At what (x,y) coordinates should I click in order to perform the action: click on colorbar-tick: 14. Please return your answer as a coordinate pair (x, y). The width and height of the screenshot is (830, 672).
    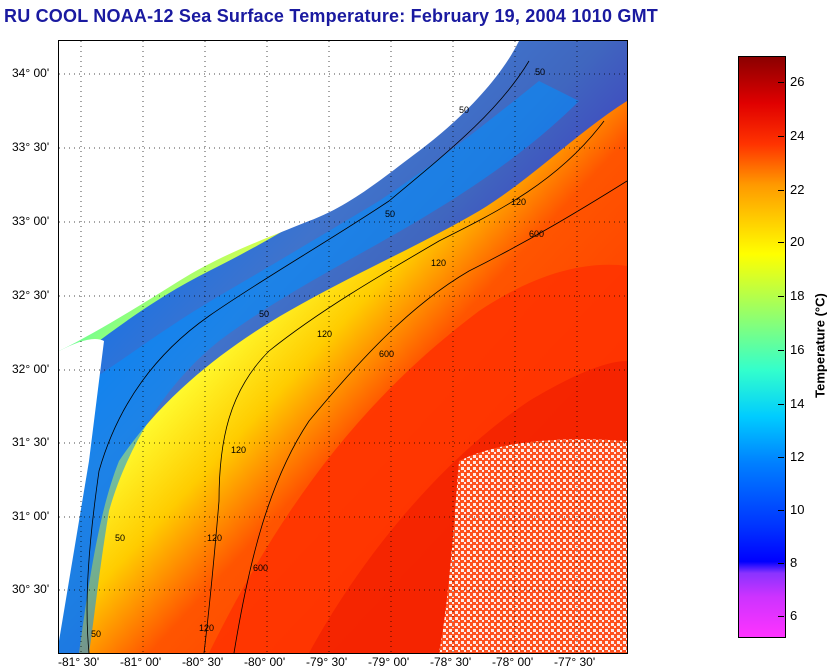
    Looking at the image, I should click on (797, 403).